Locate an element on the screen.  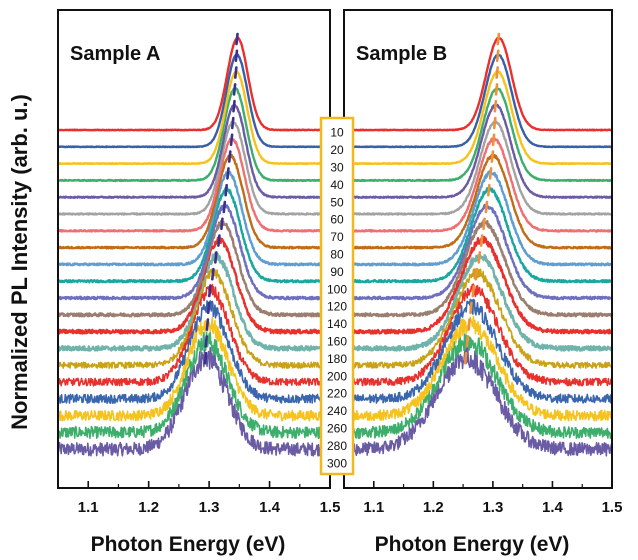
legend-entry: 200 is located at coordinates (337, 376).